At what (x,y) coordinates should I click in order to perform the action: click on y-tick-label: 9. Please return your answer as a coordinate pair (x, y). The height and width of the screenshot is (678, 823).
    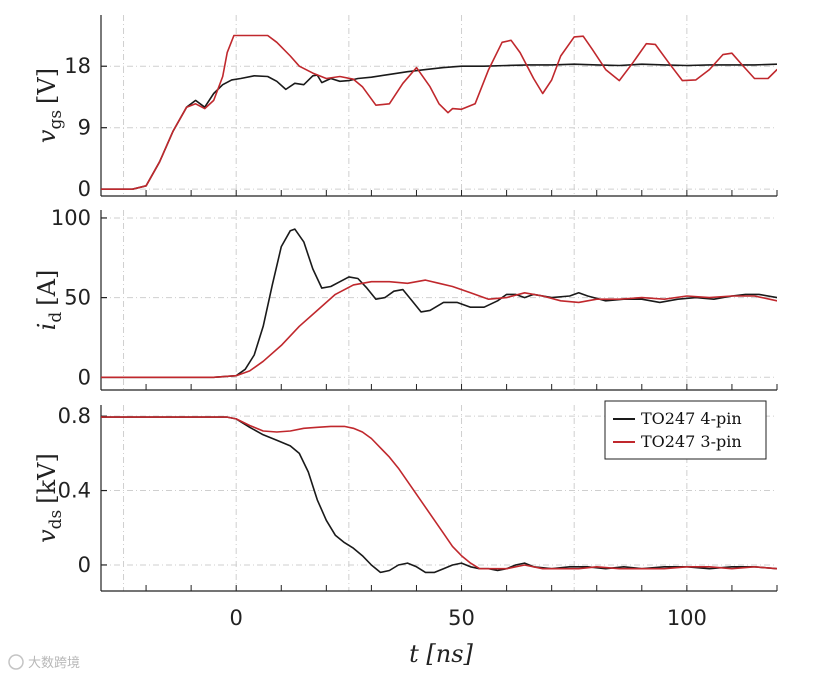
    Looking at the image, I should click on (84, 128).